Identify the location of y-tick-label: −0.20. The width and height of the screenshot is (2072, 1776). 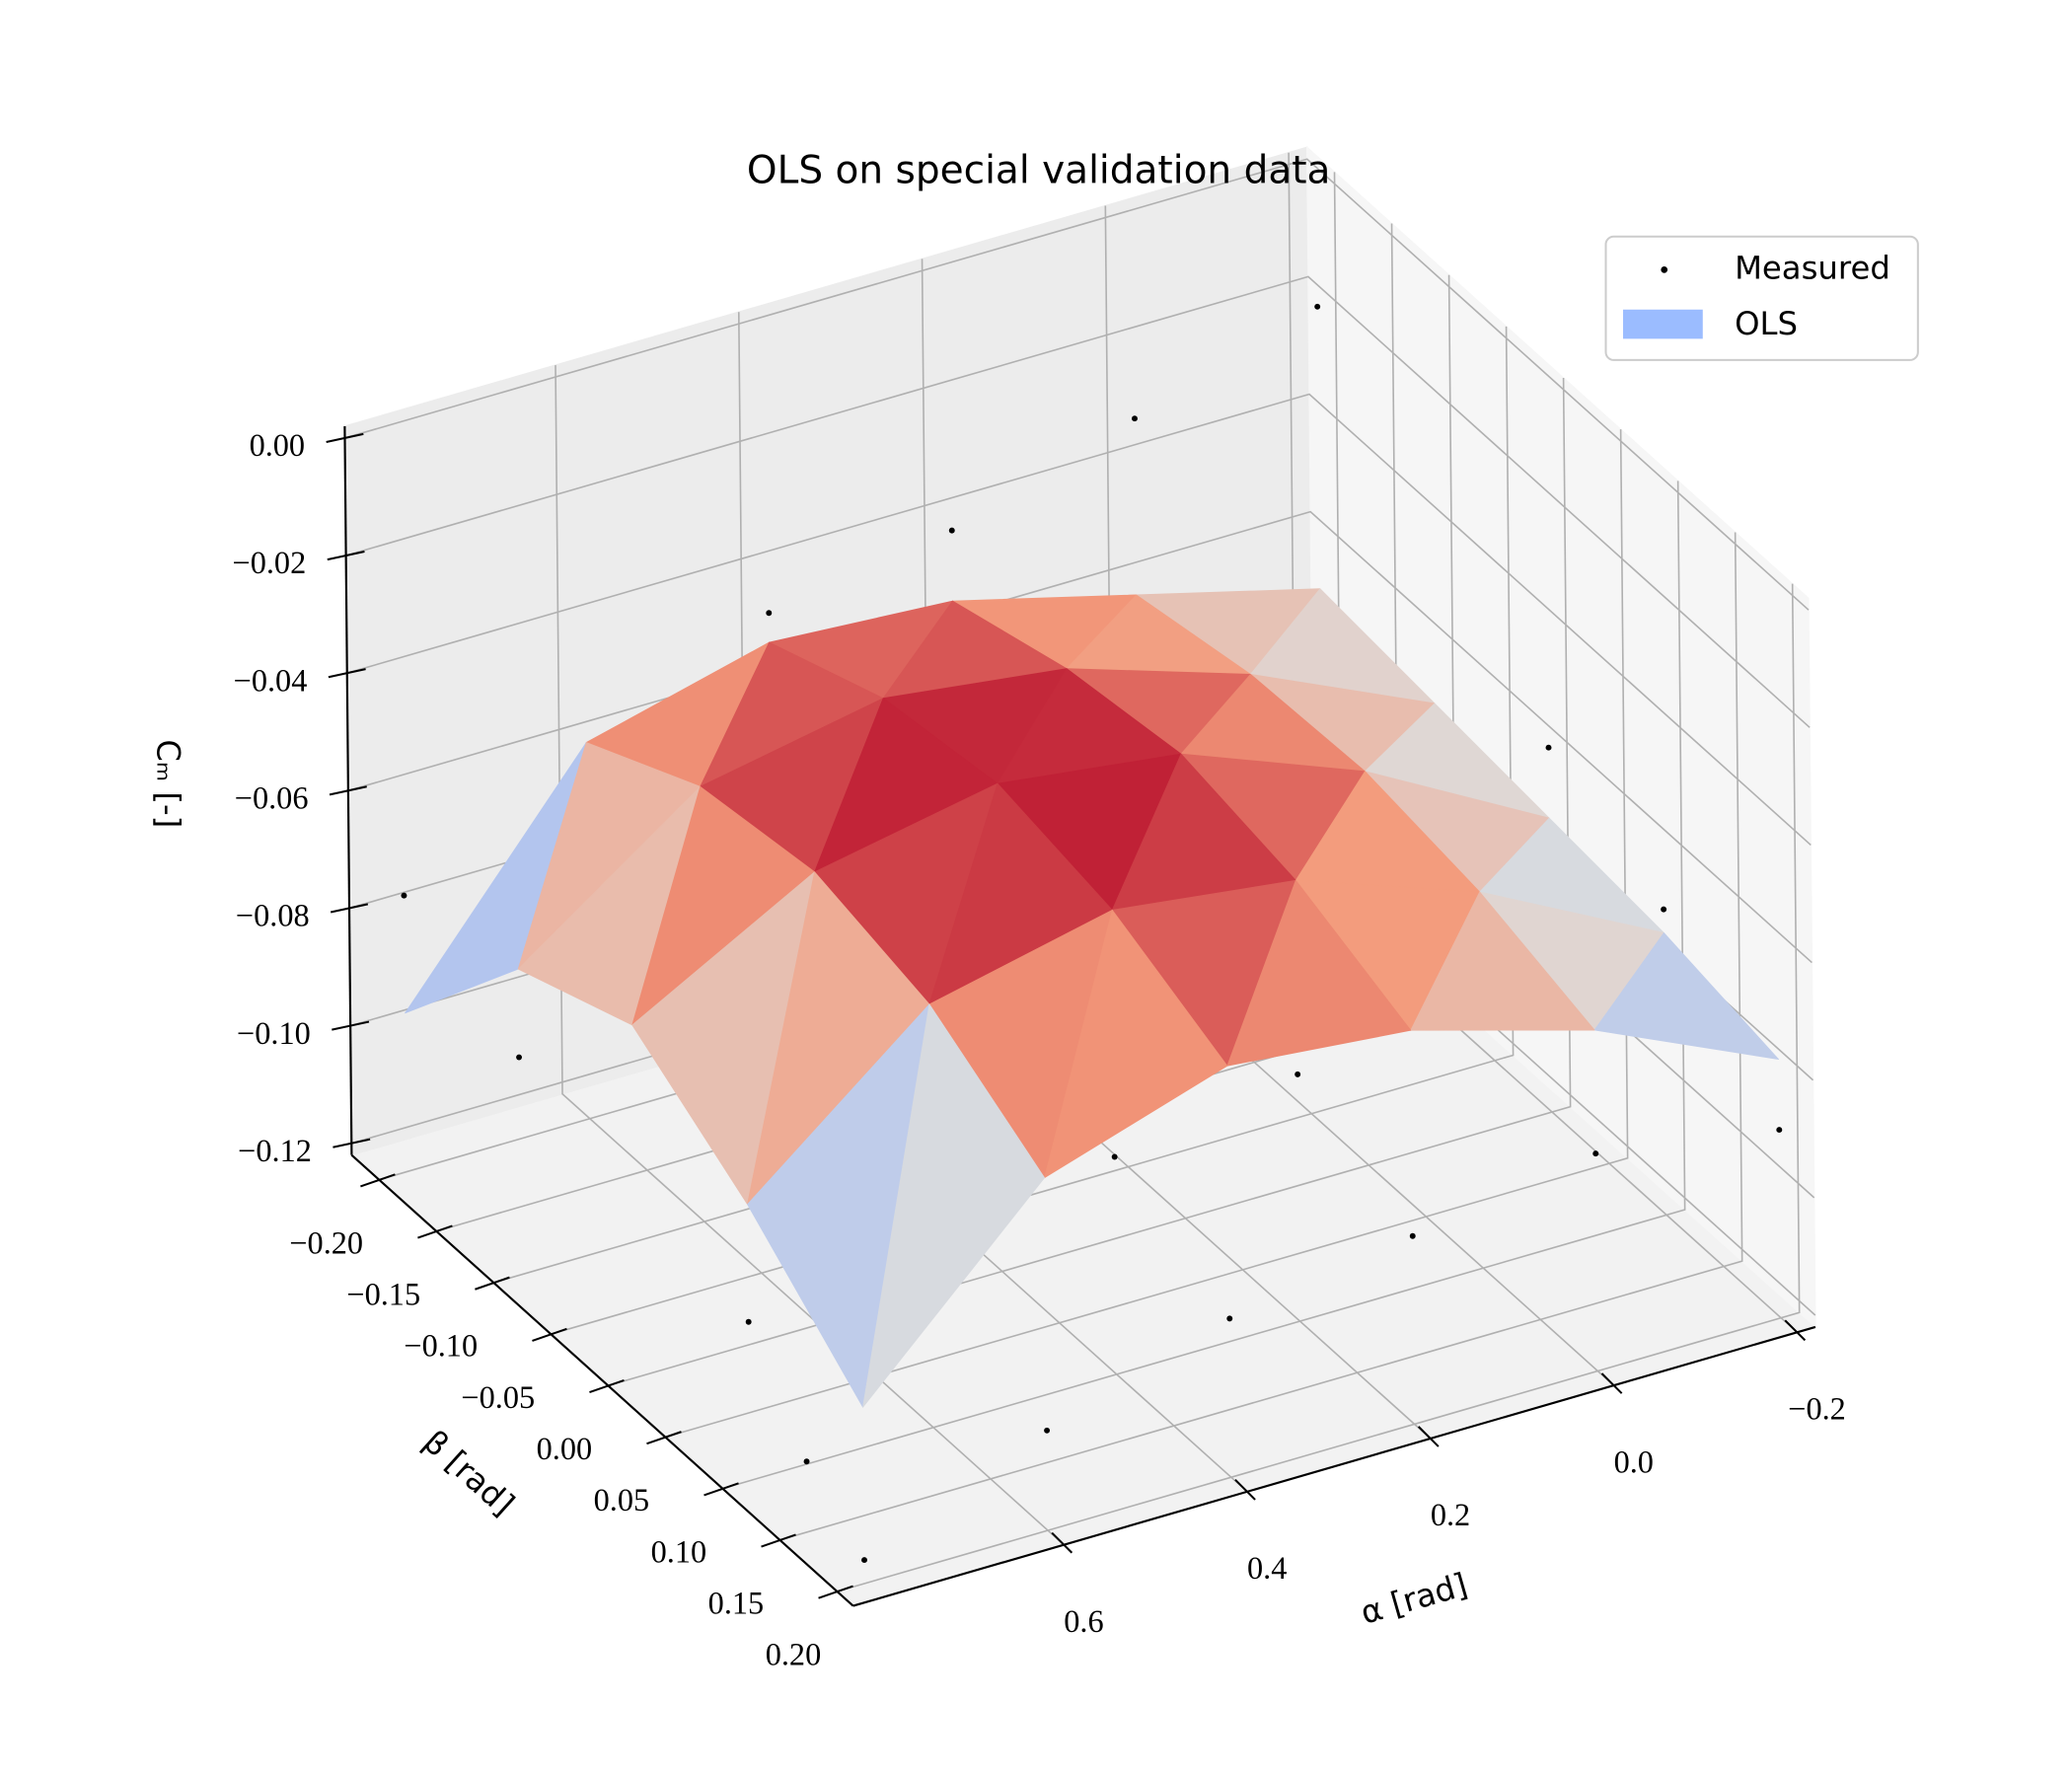
(326, 1242).